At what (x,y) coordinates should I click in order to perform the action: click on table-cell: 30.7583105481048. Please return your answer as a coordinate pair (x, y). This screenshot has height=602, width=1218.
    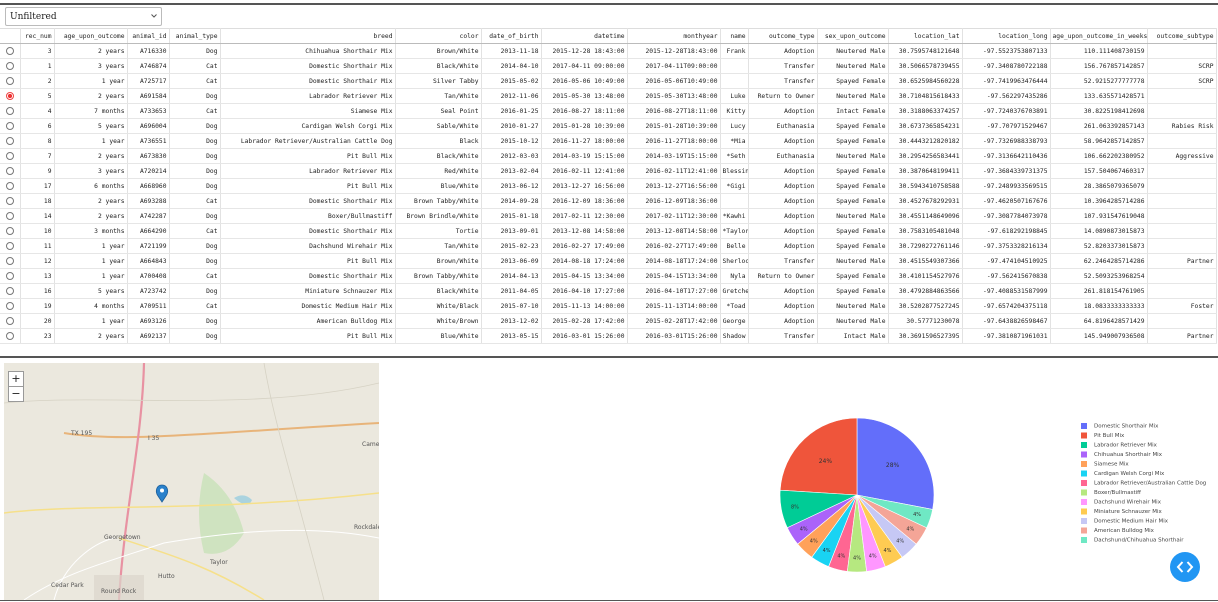
    Looking at the image, I should click on (925, 231).